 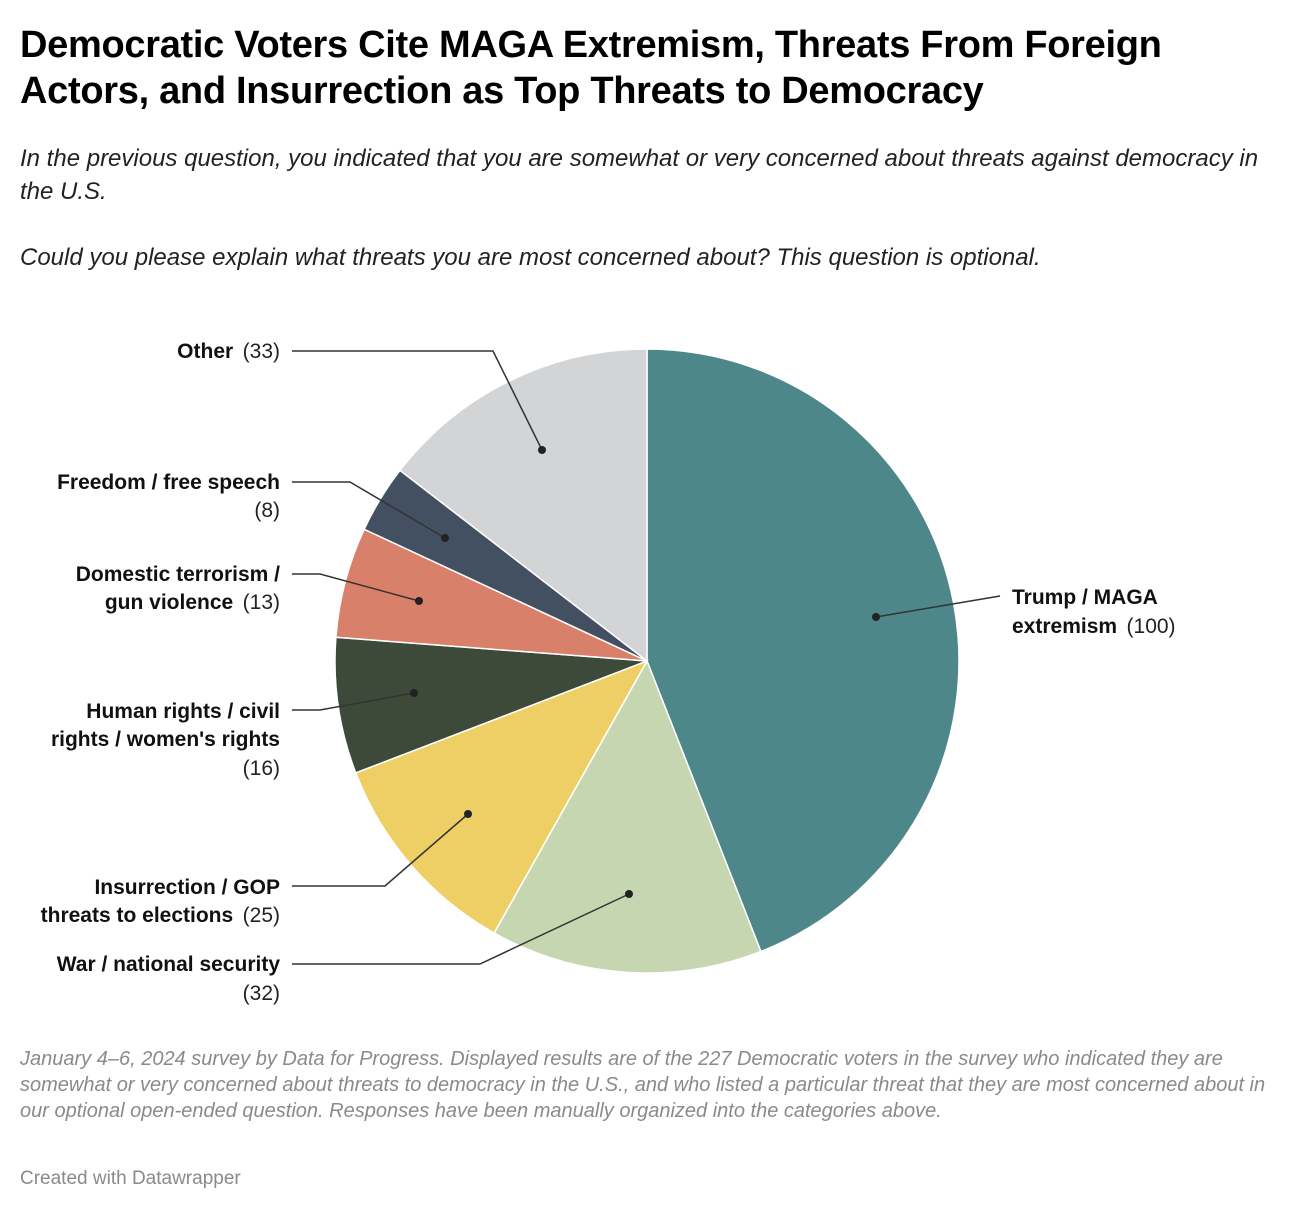 What do you see at coordinates (445, 538) in the screenshot?
I see `leader-dot-freedom` at bounding box center [445, 538].